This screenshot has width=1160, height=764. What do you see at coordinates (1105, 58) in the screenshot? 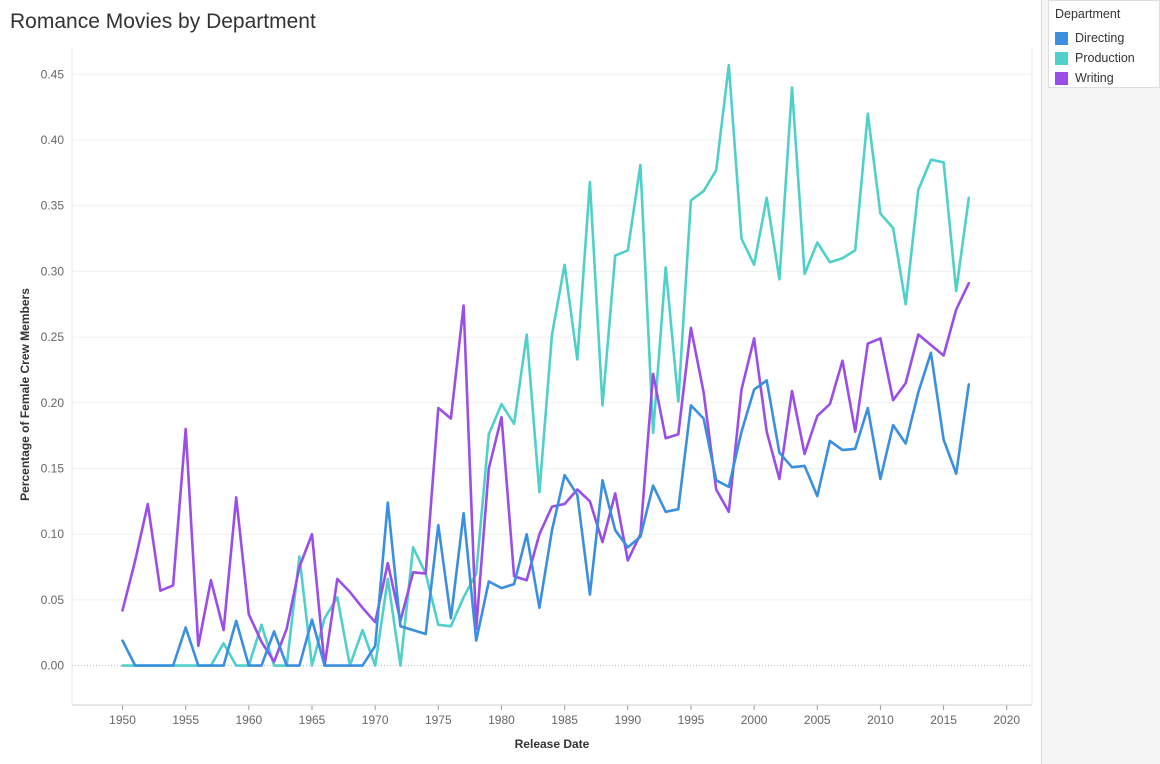
I see `legend-label: Production` at bounding box center [1105, 58].